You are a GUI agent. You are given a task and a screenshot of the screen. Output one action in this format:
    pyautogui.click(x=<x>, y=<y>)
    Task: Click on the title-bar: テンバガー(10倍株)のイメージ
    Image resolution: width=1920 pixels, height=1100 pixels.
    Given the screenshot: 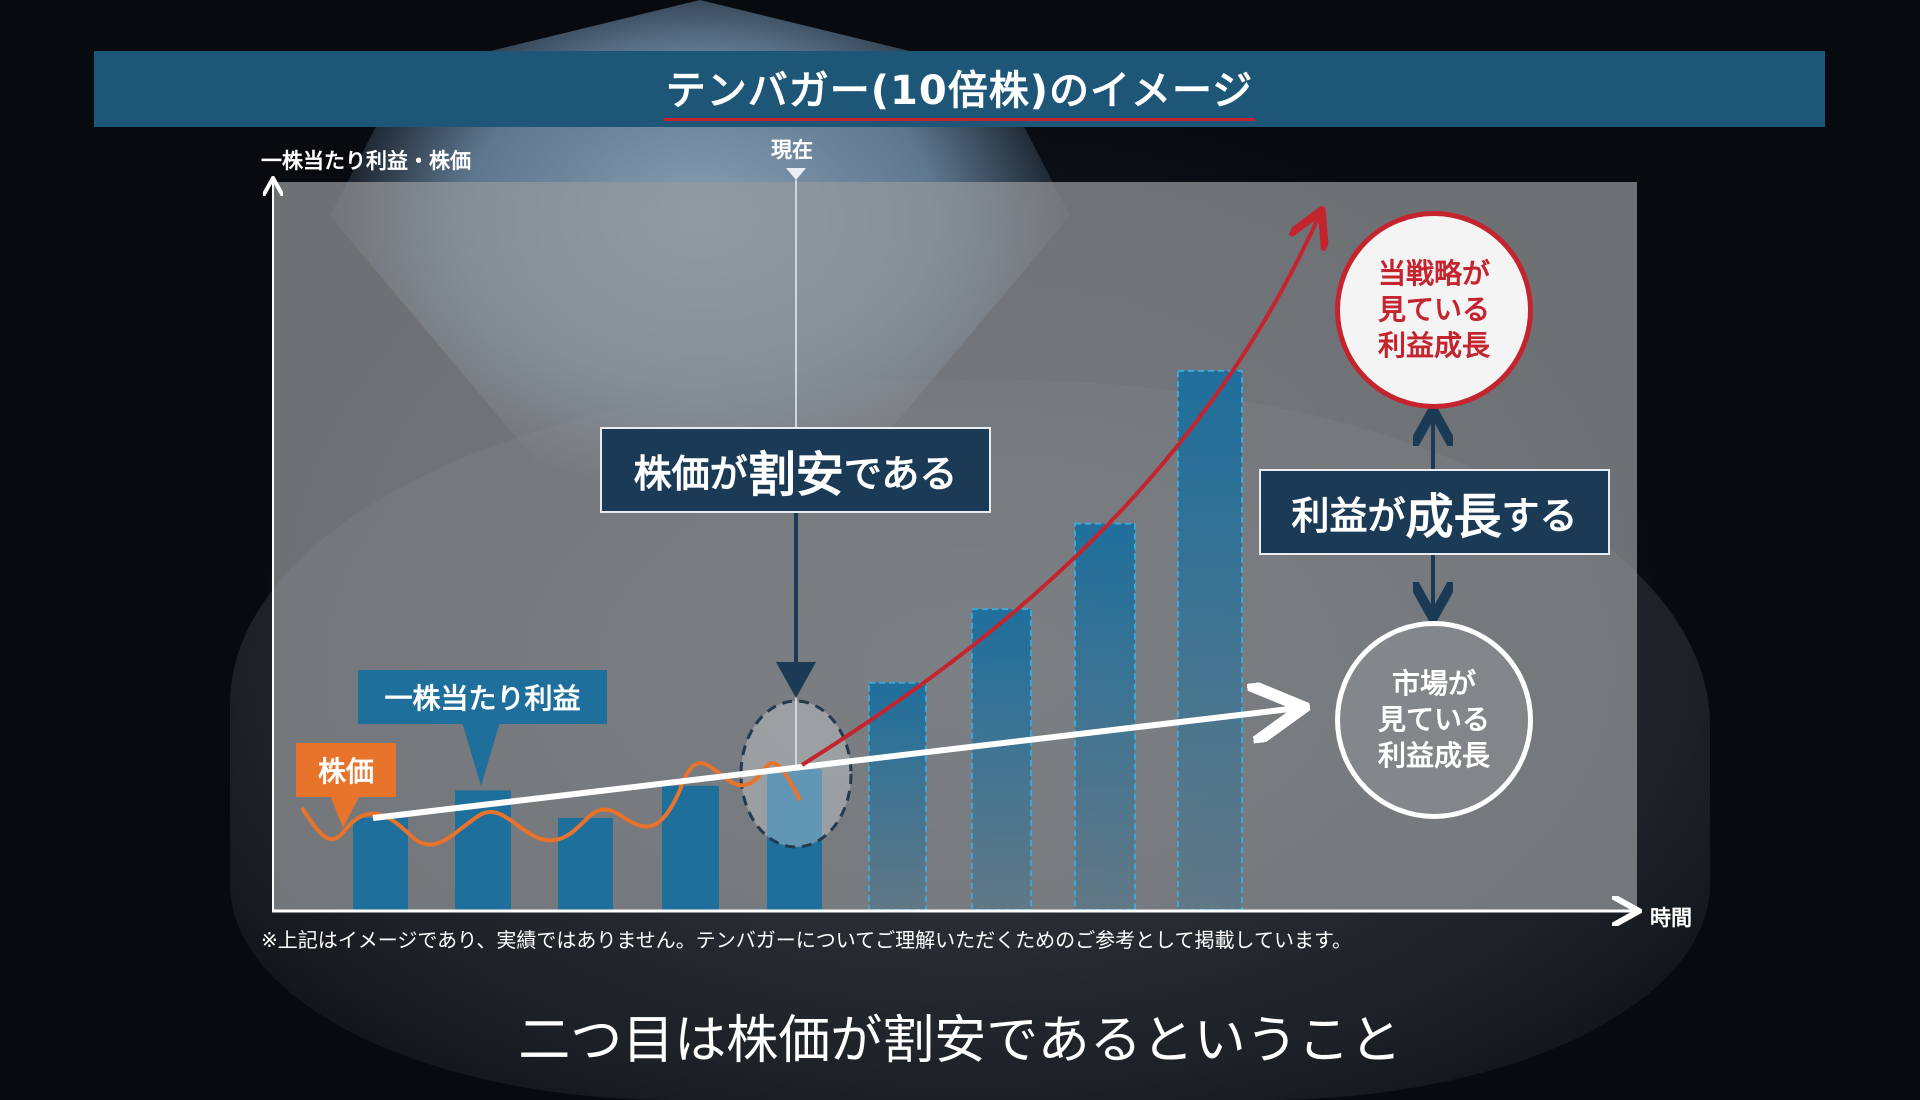 What is the action you would take?
    pyautogui.click(x=959, y=89)
    